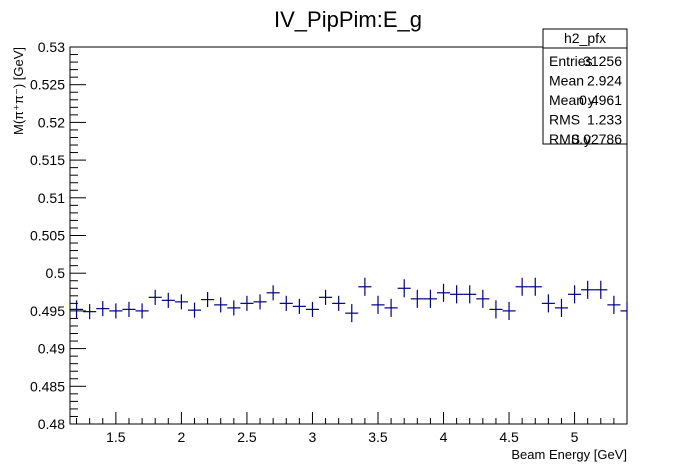 This screenshot has height=472, width=696. Describe the element at coordinates (602, 61) in the screenshot. I see `stats-value: 31256` at that location.